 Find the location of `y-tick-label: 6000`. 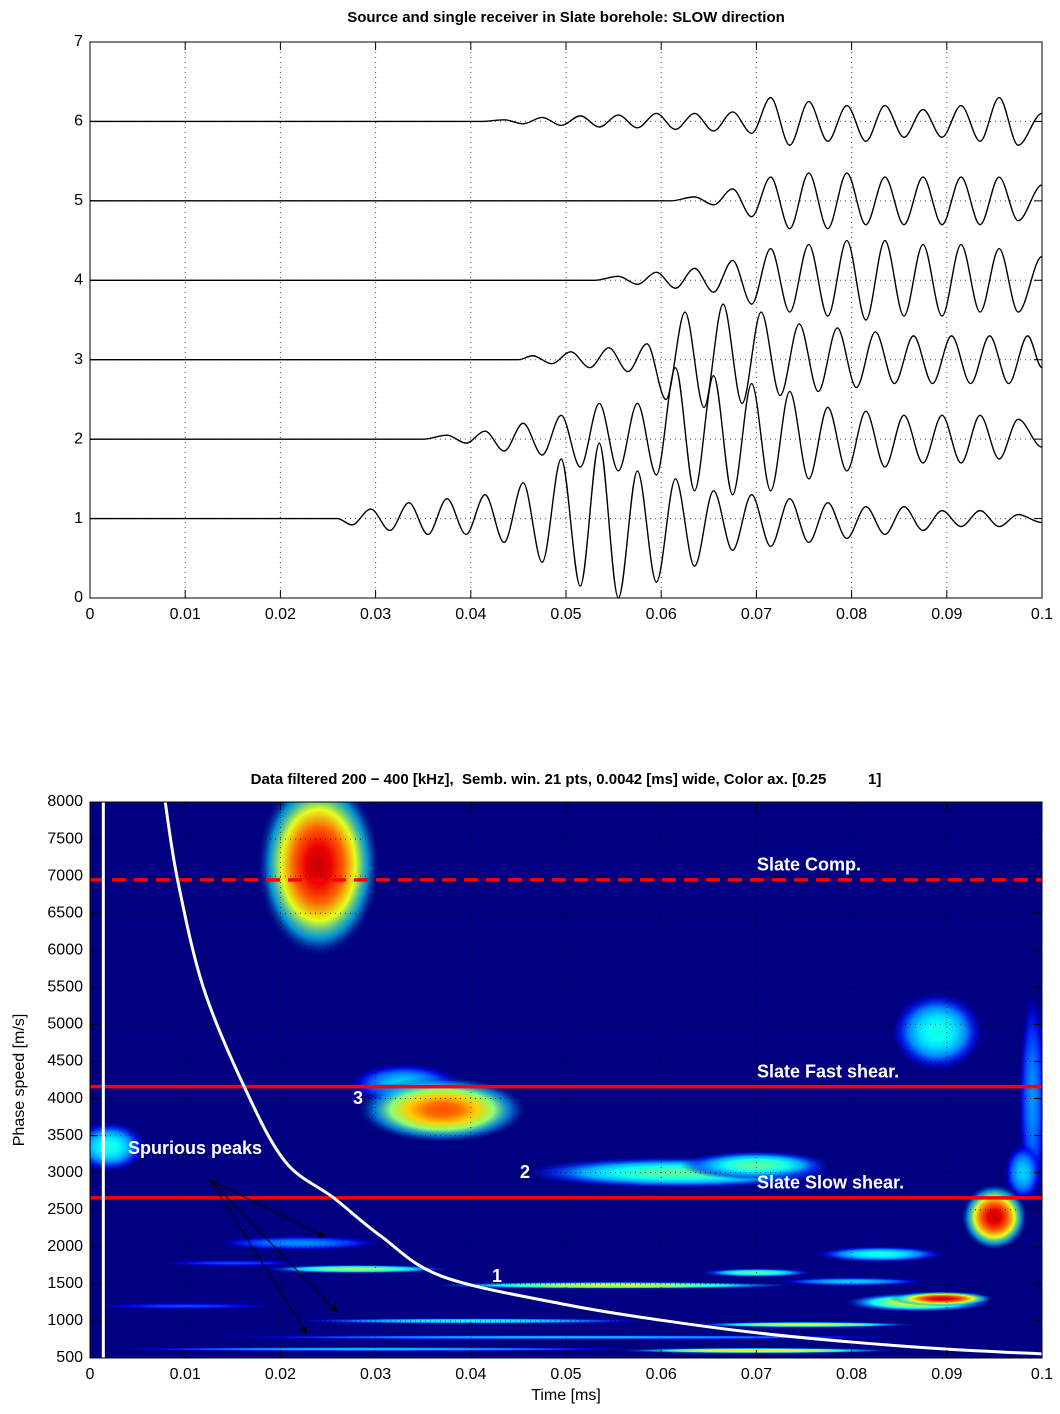

y-tick-label: 6000 is located at coordinates (65, 949).